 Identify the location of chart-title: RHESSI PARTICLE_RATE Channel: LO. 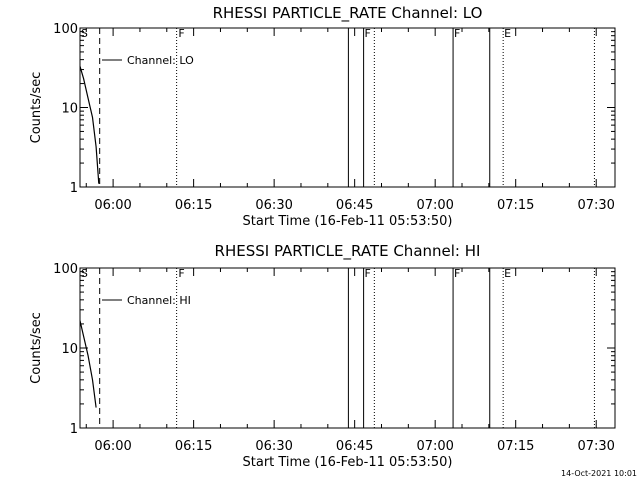
(348, 13).